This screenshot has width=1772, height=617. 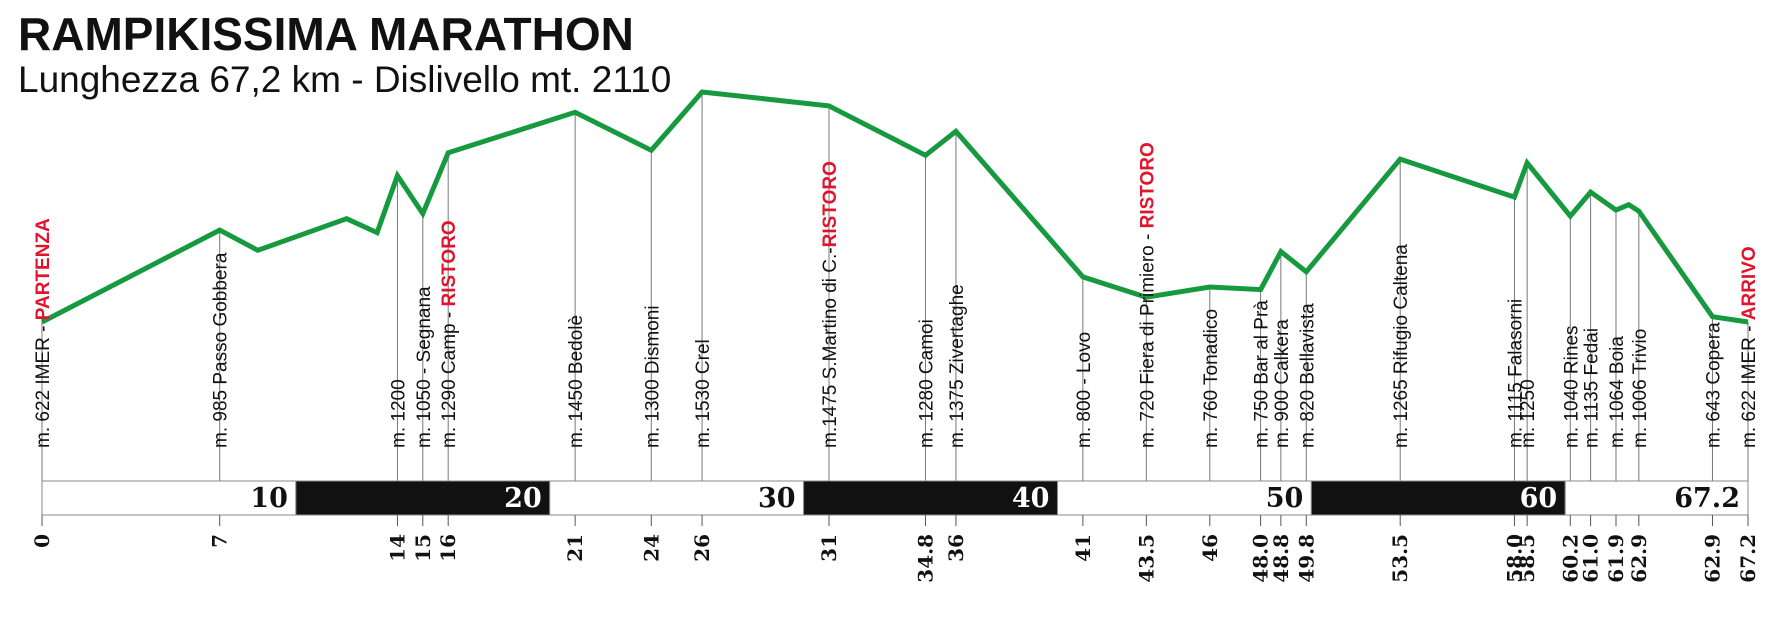 I want to click on waypoint-label: m. 1375 Zivertaghe, so click(x=957, y=366).